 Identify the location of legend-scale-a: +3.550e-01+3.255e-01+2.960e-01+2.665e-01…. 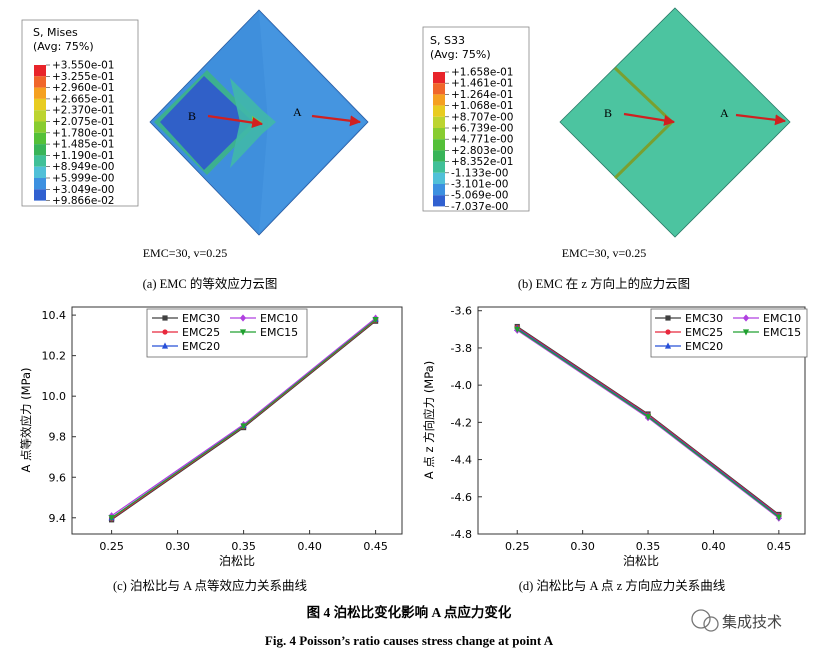
(74, 133).